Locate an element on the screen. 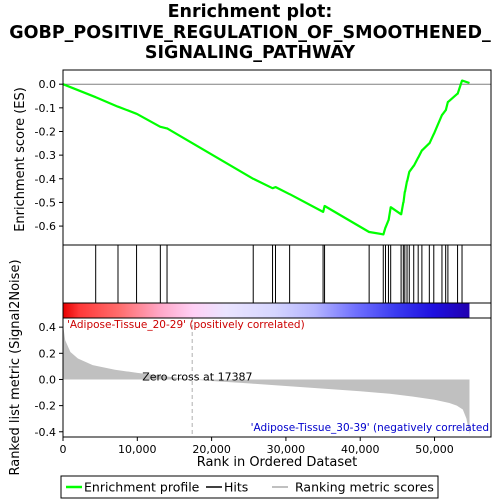 This screenshot has width=500, height=500. x-tick-label: 40,000 is located at coordinates (360, 449).